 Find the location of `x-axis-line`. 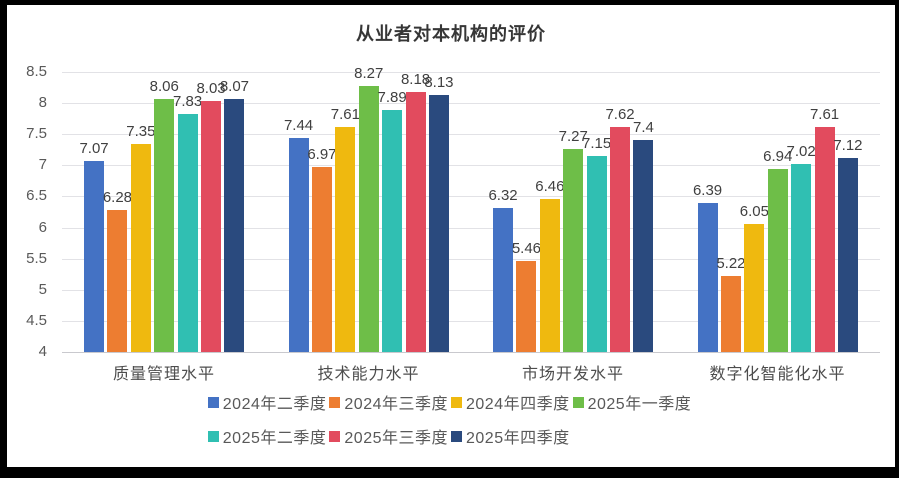

x-axis-line is located at coordinates (471, 352).